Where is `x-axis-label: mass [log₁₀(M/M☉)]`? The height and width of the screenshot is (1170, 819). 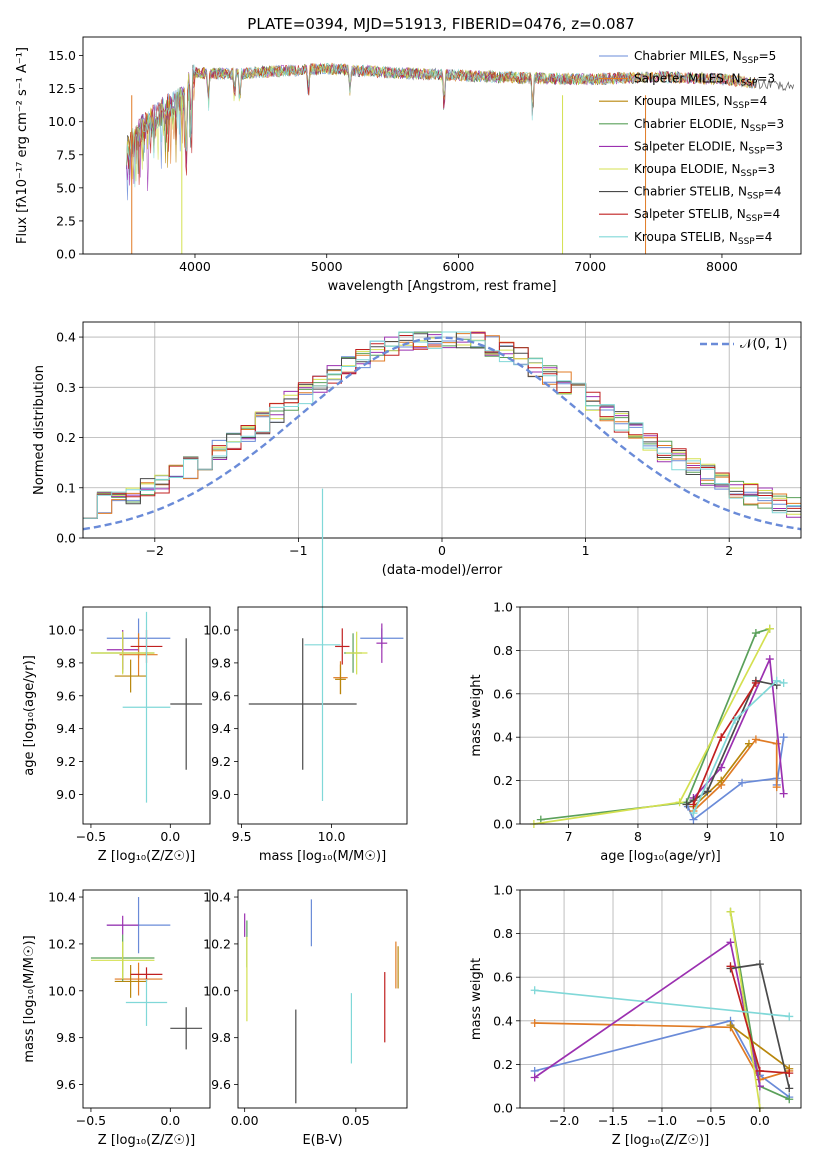 x-axis-label: mass [log₁₀(M/M☉)] is located at coordinates (322, 856).